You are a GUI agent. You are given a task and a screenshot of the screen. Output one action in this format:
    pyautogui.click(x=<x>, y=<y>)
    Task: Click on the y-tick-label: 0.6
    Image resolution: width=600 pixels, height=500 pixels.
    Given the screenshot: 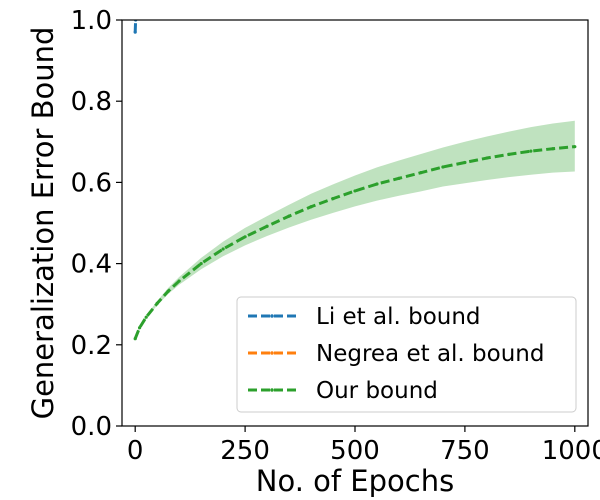 What is the action you would take?
    pyautogui.click(x=91, y=183)
    